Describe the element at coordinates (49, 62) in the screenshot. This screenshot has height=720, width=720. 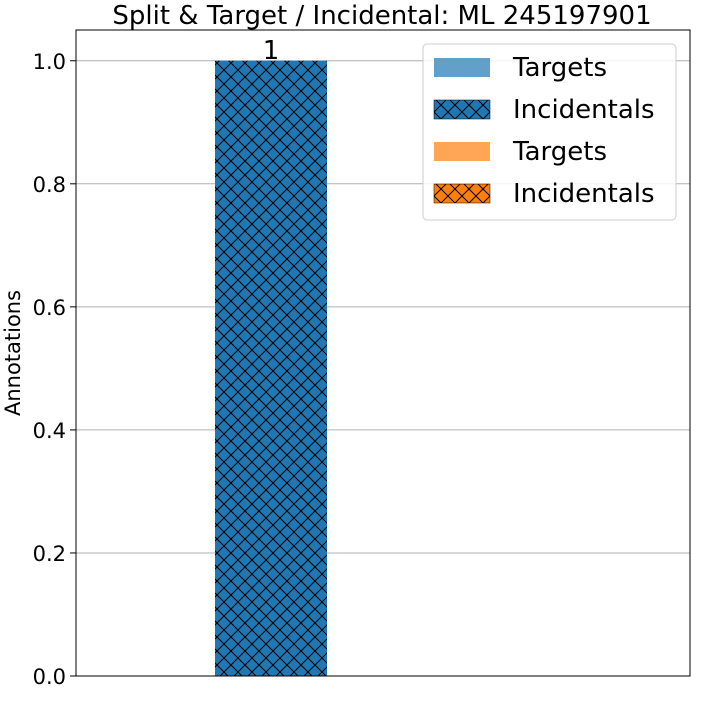
I see `y-tick-label: 1.0` at that location.